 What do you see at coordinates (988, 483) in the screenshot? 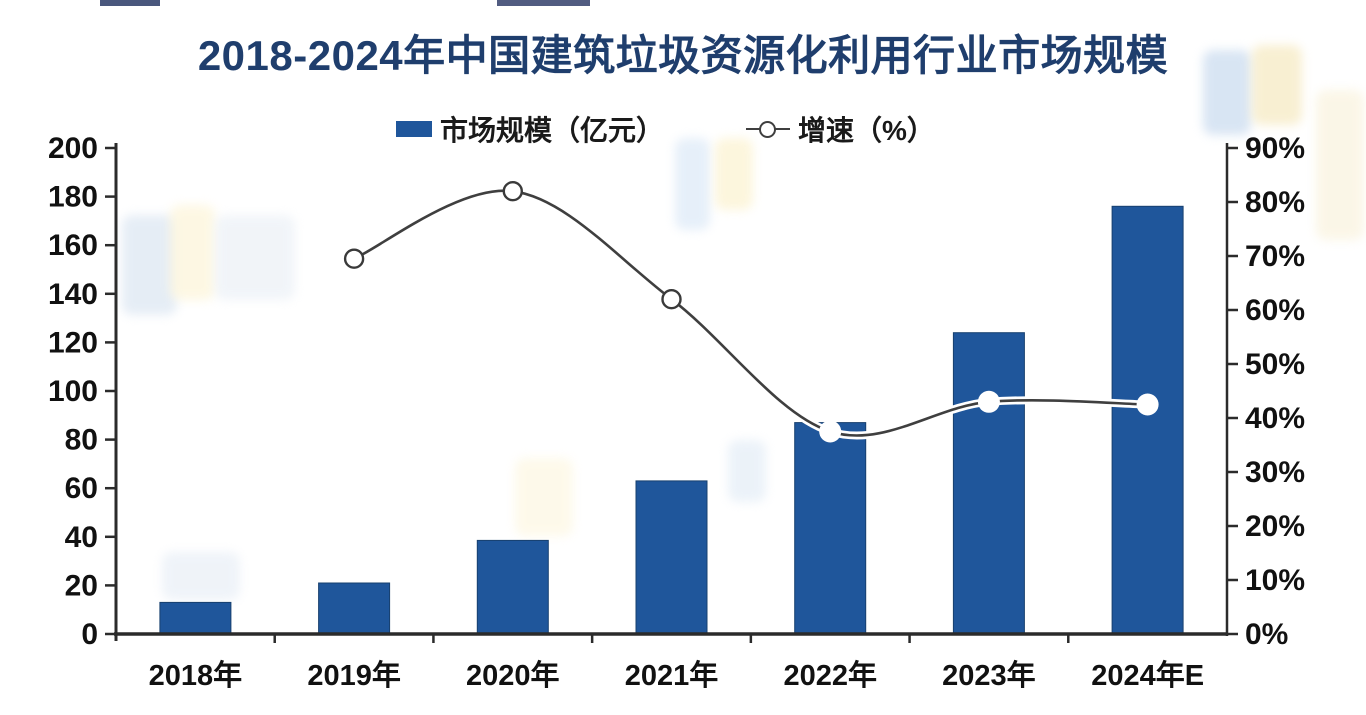
I see `bar-2023年` at bounding box center [988, 483].